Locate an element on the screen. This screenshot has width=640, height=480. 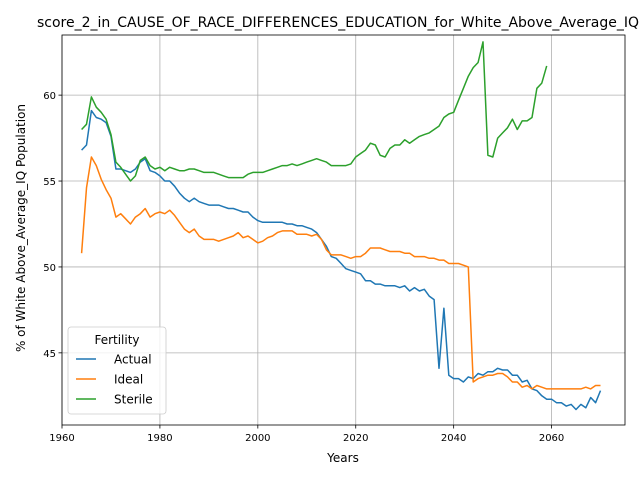
legend-items: Actual Ideal Sterile is located at coordinates (114, 380).